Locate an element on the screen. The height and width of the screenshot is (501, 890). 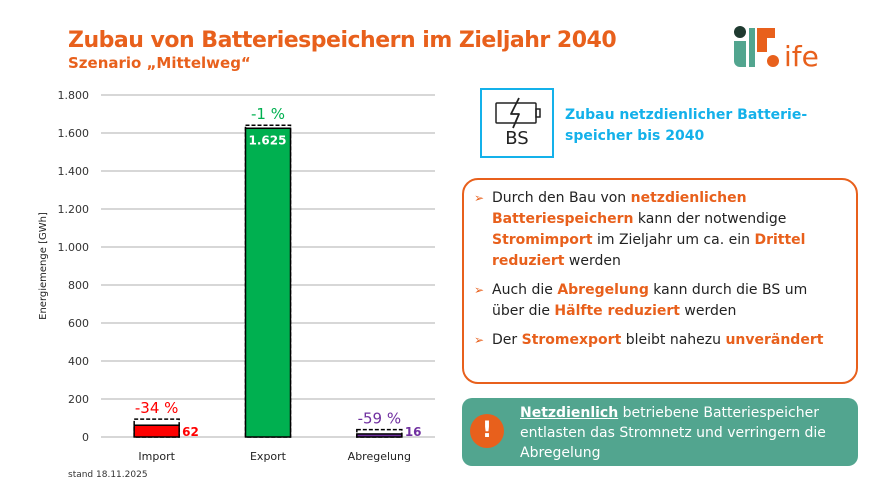
bar-export is located at coordinates (268, 282).